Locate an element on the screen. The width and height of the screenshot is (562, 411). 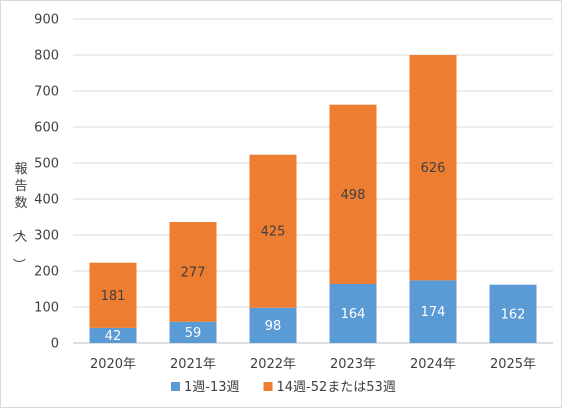
y-axis-label-char: ） is located at coordinates (17, 264).